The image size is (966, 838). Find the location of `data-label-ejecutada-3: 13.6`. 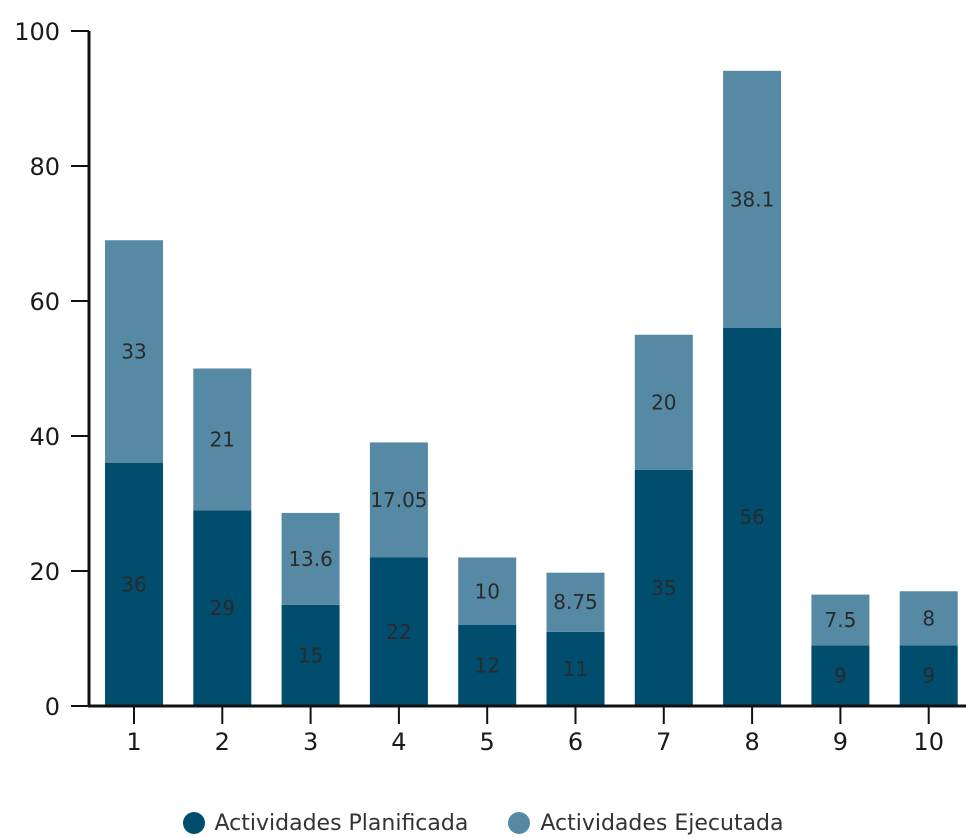

data-label-ejecutada-3: 13.6 is located at coordinates (310, 559).